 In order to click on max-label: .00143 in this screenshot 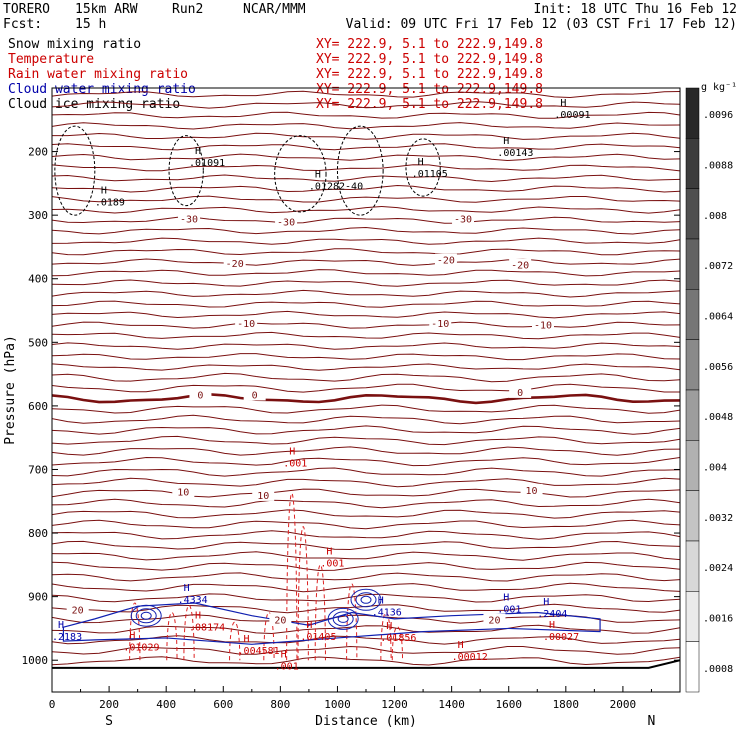, I will do `click(515, 153)`.